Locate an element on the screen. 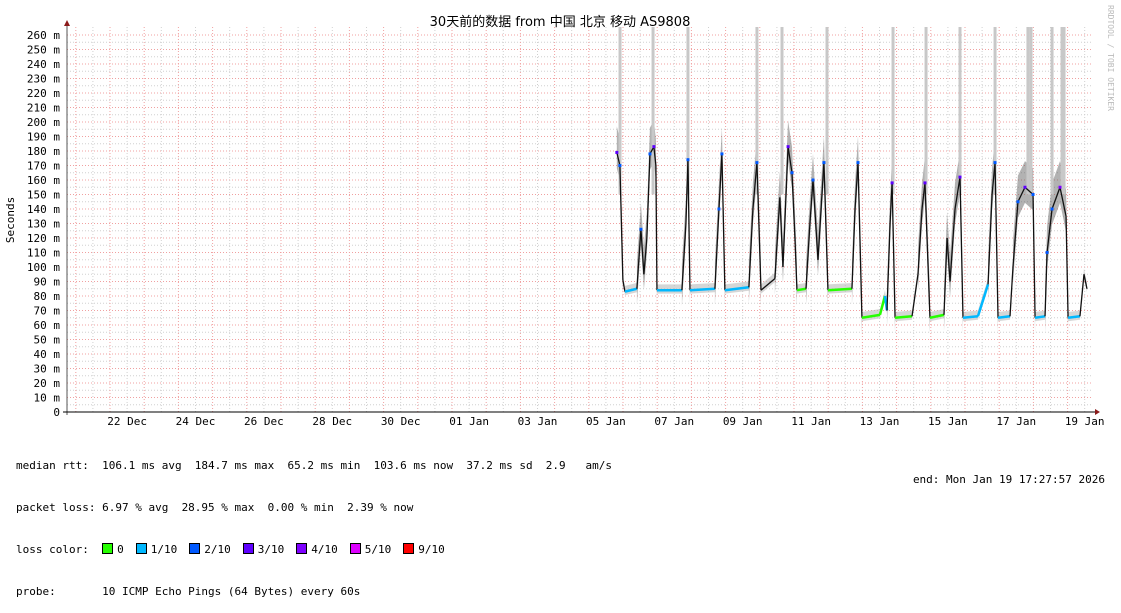 This screenshot has width=1121, height=613. y-tick-label: 250 m is located at coordinates (43, 50).